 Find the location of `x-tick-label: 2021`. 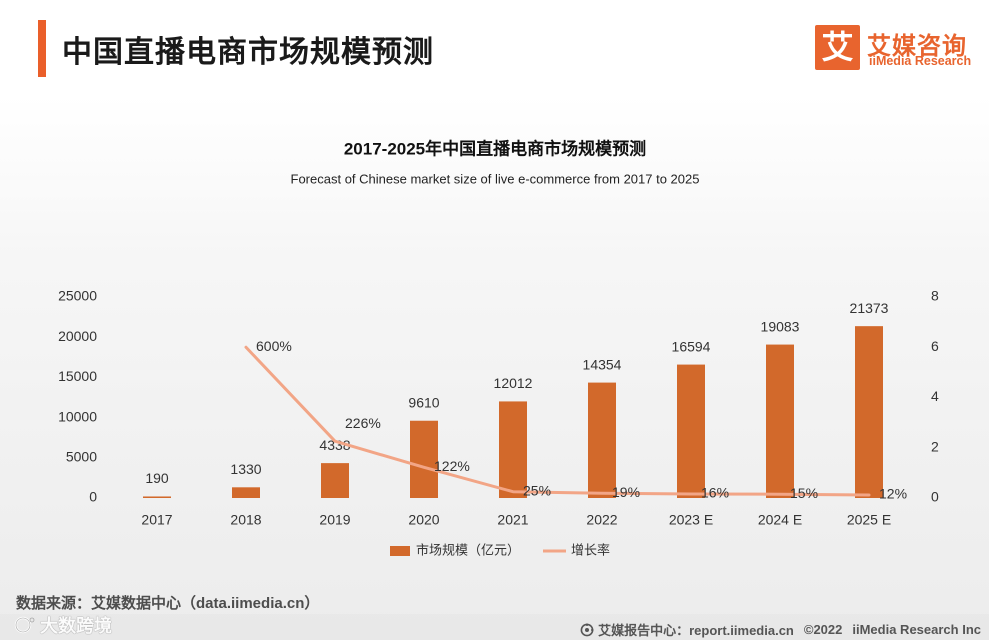

x-tick-label: 2021 is located at coordinates (512, 520).